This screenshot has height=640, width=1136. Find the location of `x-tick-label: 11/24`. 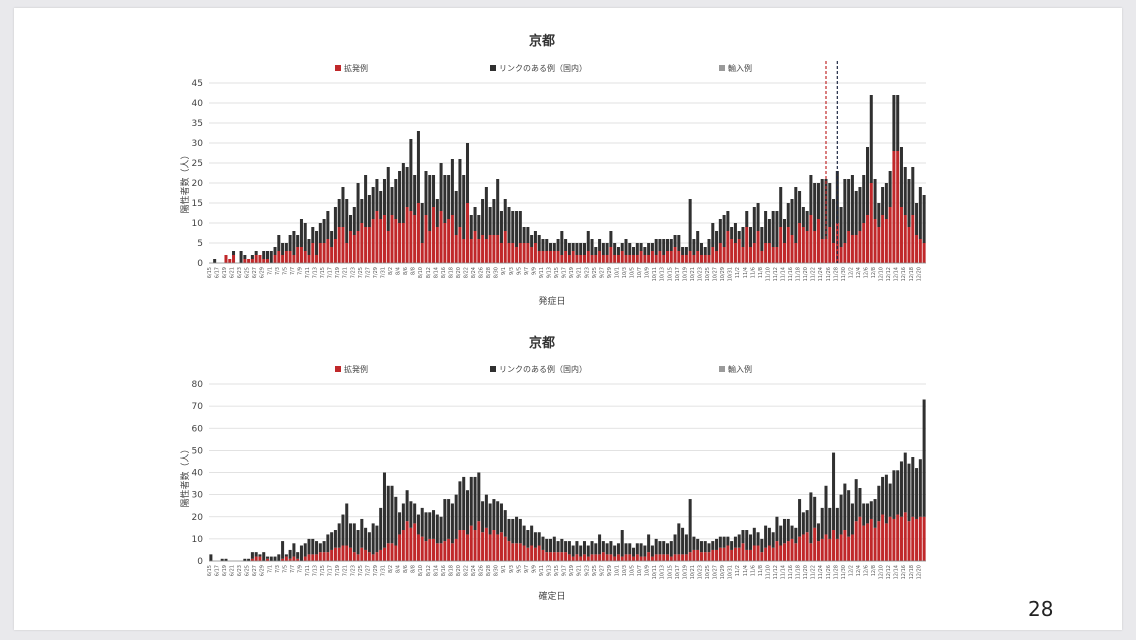

x-tick-label: 11/24 is located at coordinates (821, 572).